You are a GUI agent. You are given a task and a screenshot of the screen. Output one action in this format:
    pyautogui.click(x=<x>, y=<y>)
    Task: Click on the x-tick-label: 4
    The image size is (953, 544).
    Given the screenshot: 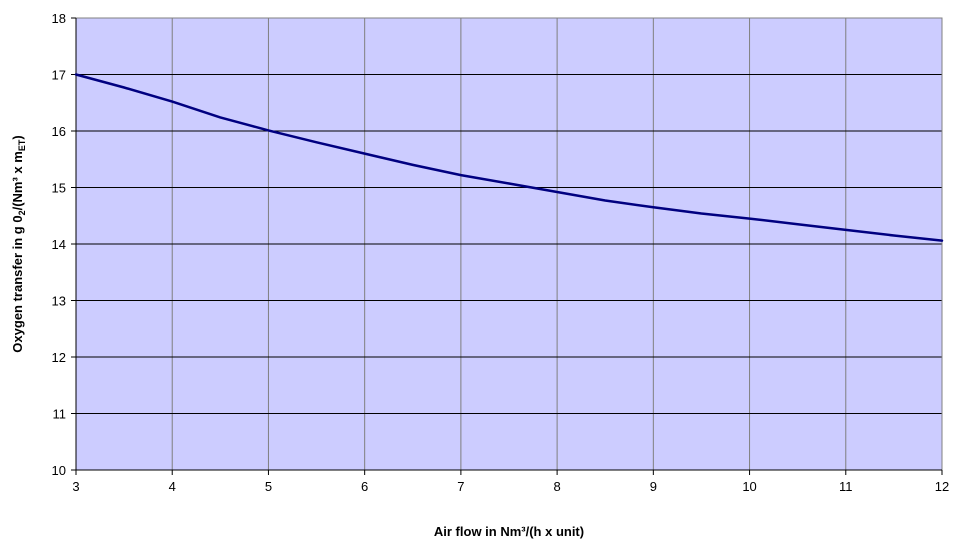 What is the action you would take?
    pyautogui.click(x=172, y=486)
    